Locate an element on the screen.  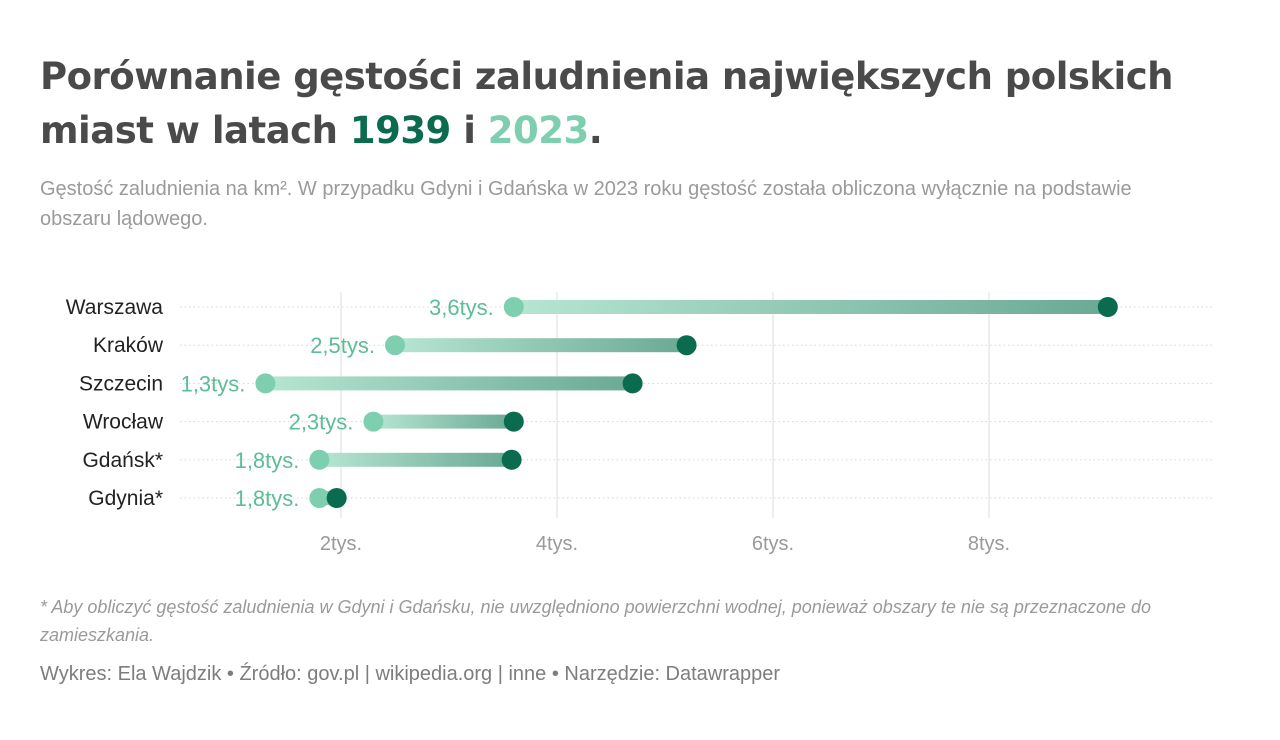
category-label: Warszawa is located at coordinates (115, 307).